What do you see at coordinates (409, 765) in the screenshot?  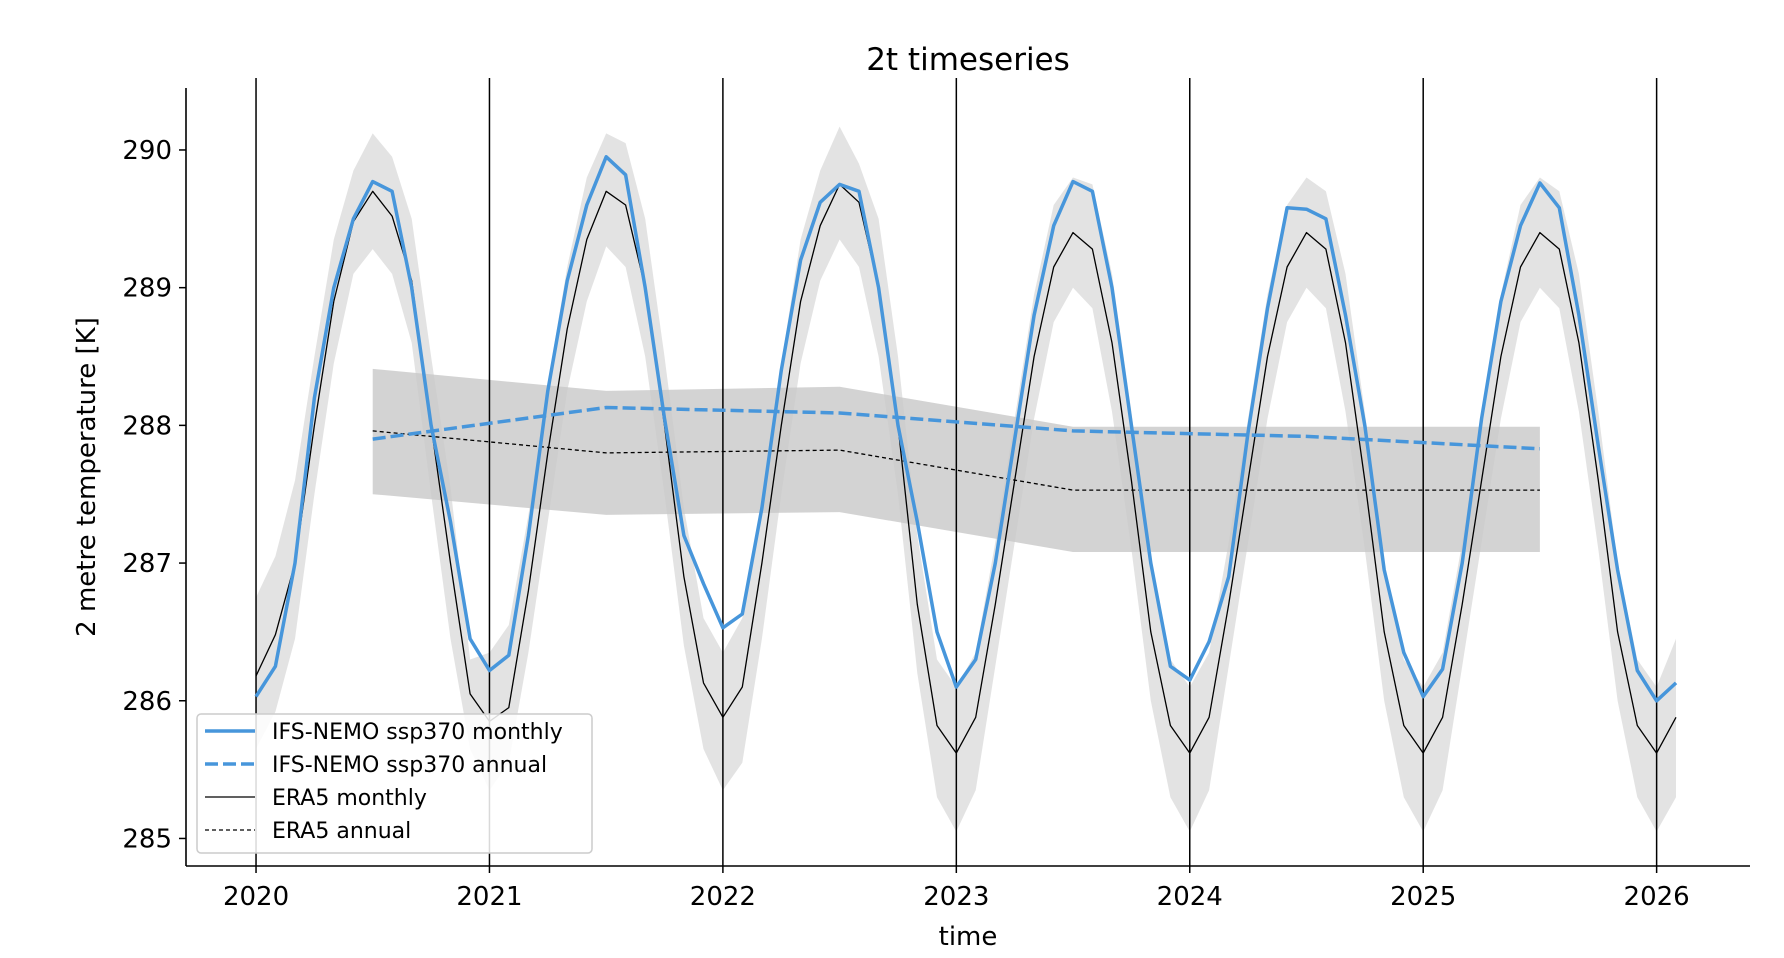 I see `legend-label: IFS-NEMO ssp370 annual` at bounding box center [409, 765].